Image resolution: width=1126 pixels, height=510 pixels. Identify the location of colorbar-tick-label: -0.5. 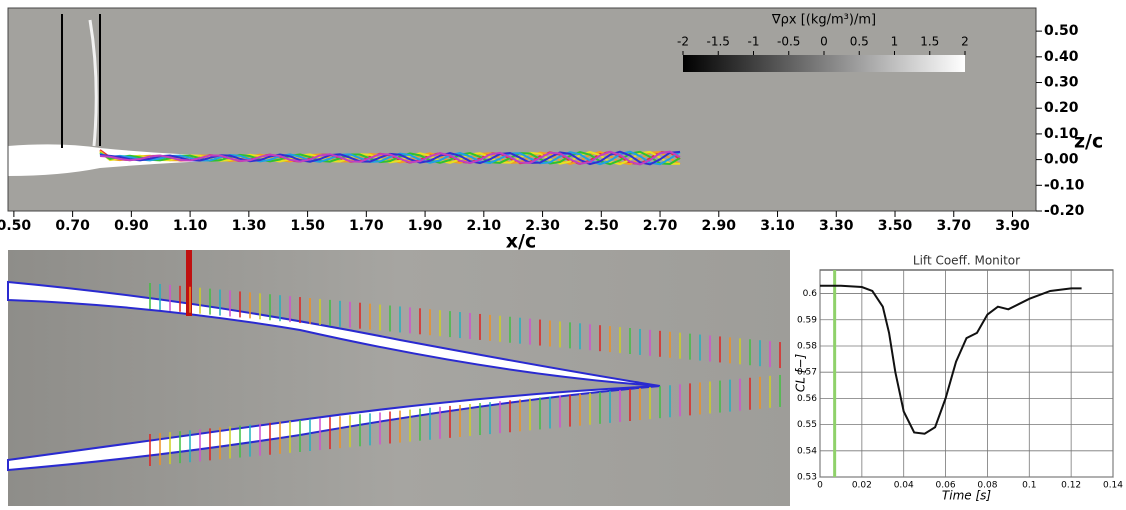
(788, 42).